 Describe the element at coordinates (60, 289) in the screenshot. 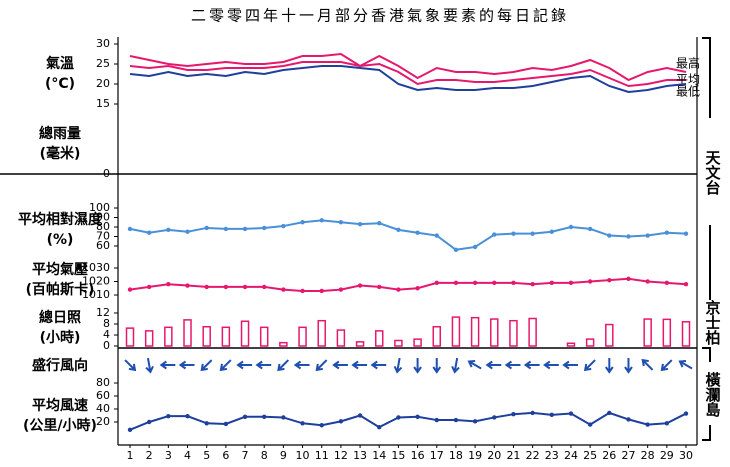

I see `panel-label: (百帕斯卡)` at that location.